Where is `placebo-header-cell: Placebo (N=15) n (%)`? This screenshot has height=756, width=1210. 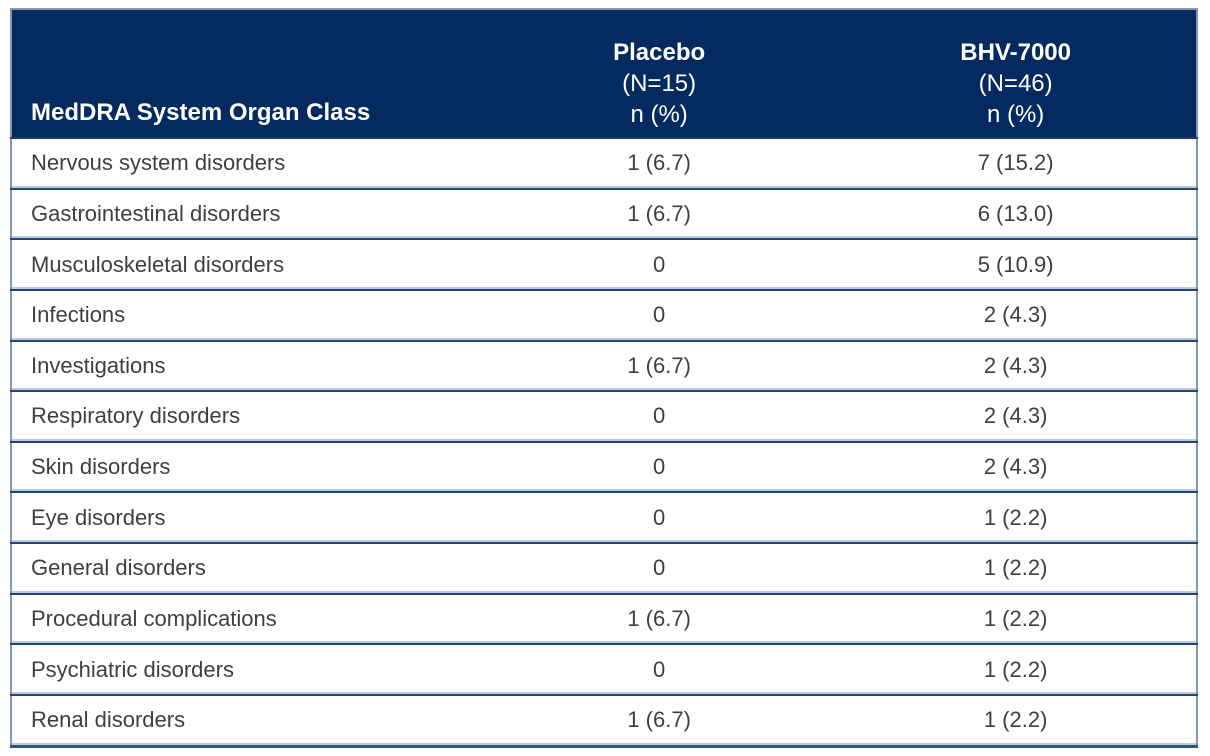
placebo-header-cell: Placebo (N=15) n (%) is located at coordinates (659, 74).